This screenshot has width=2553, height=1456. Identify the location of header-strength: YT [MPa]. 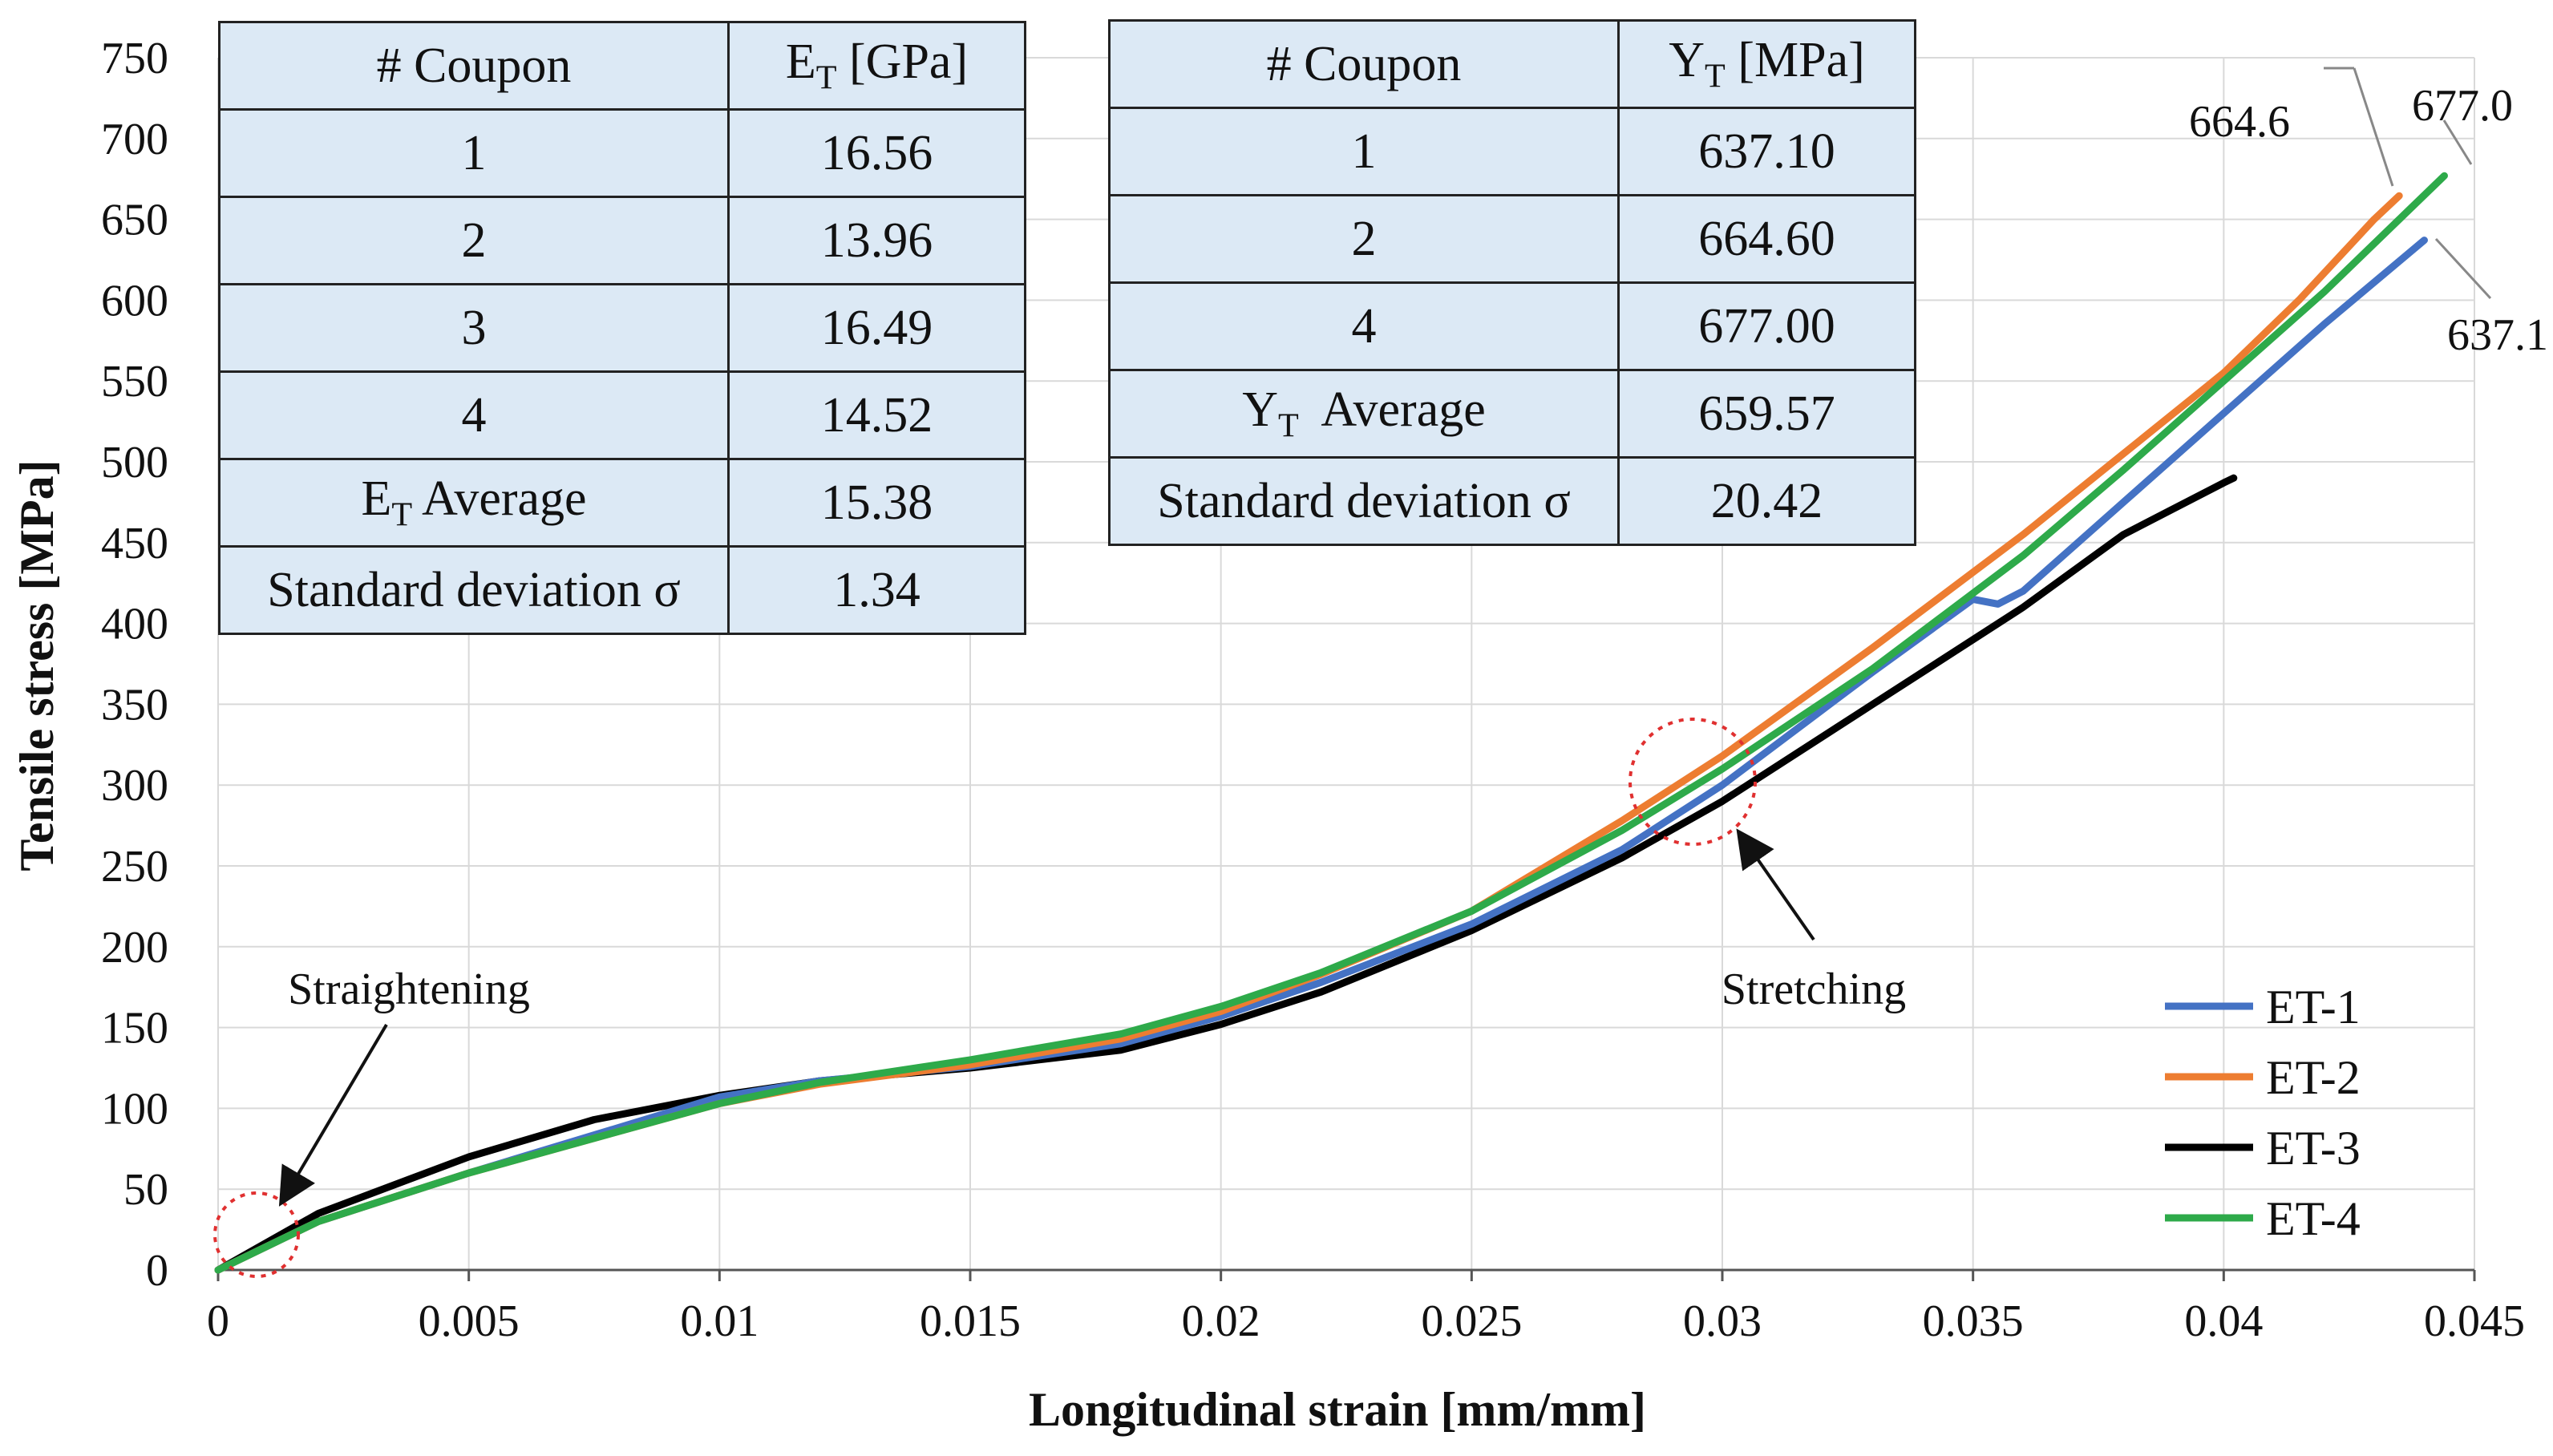
(1766, 64).